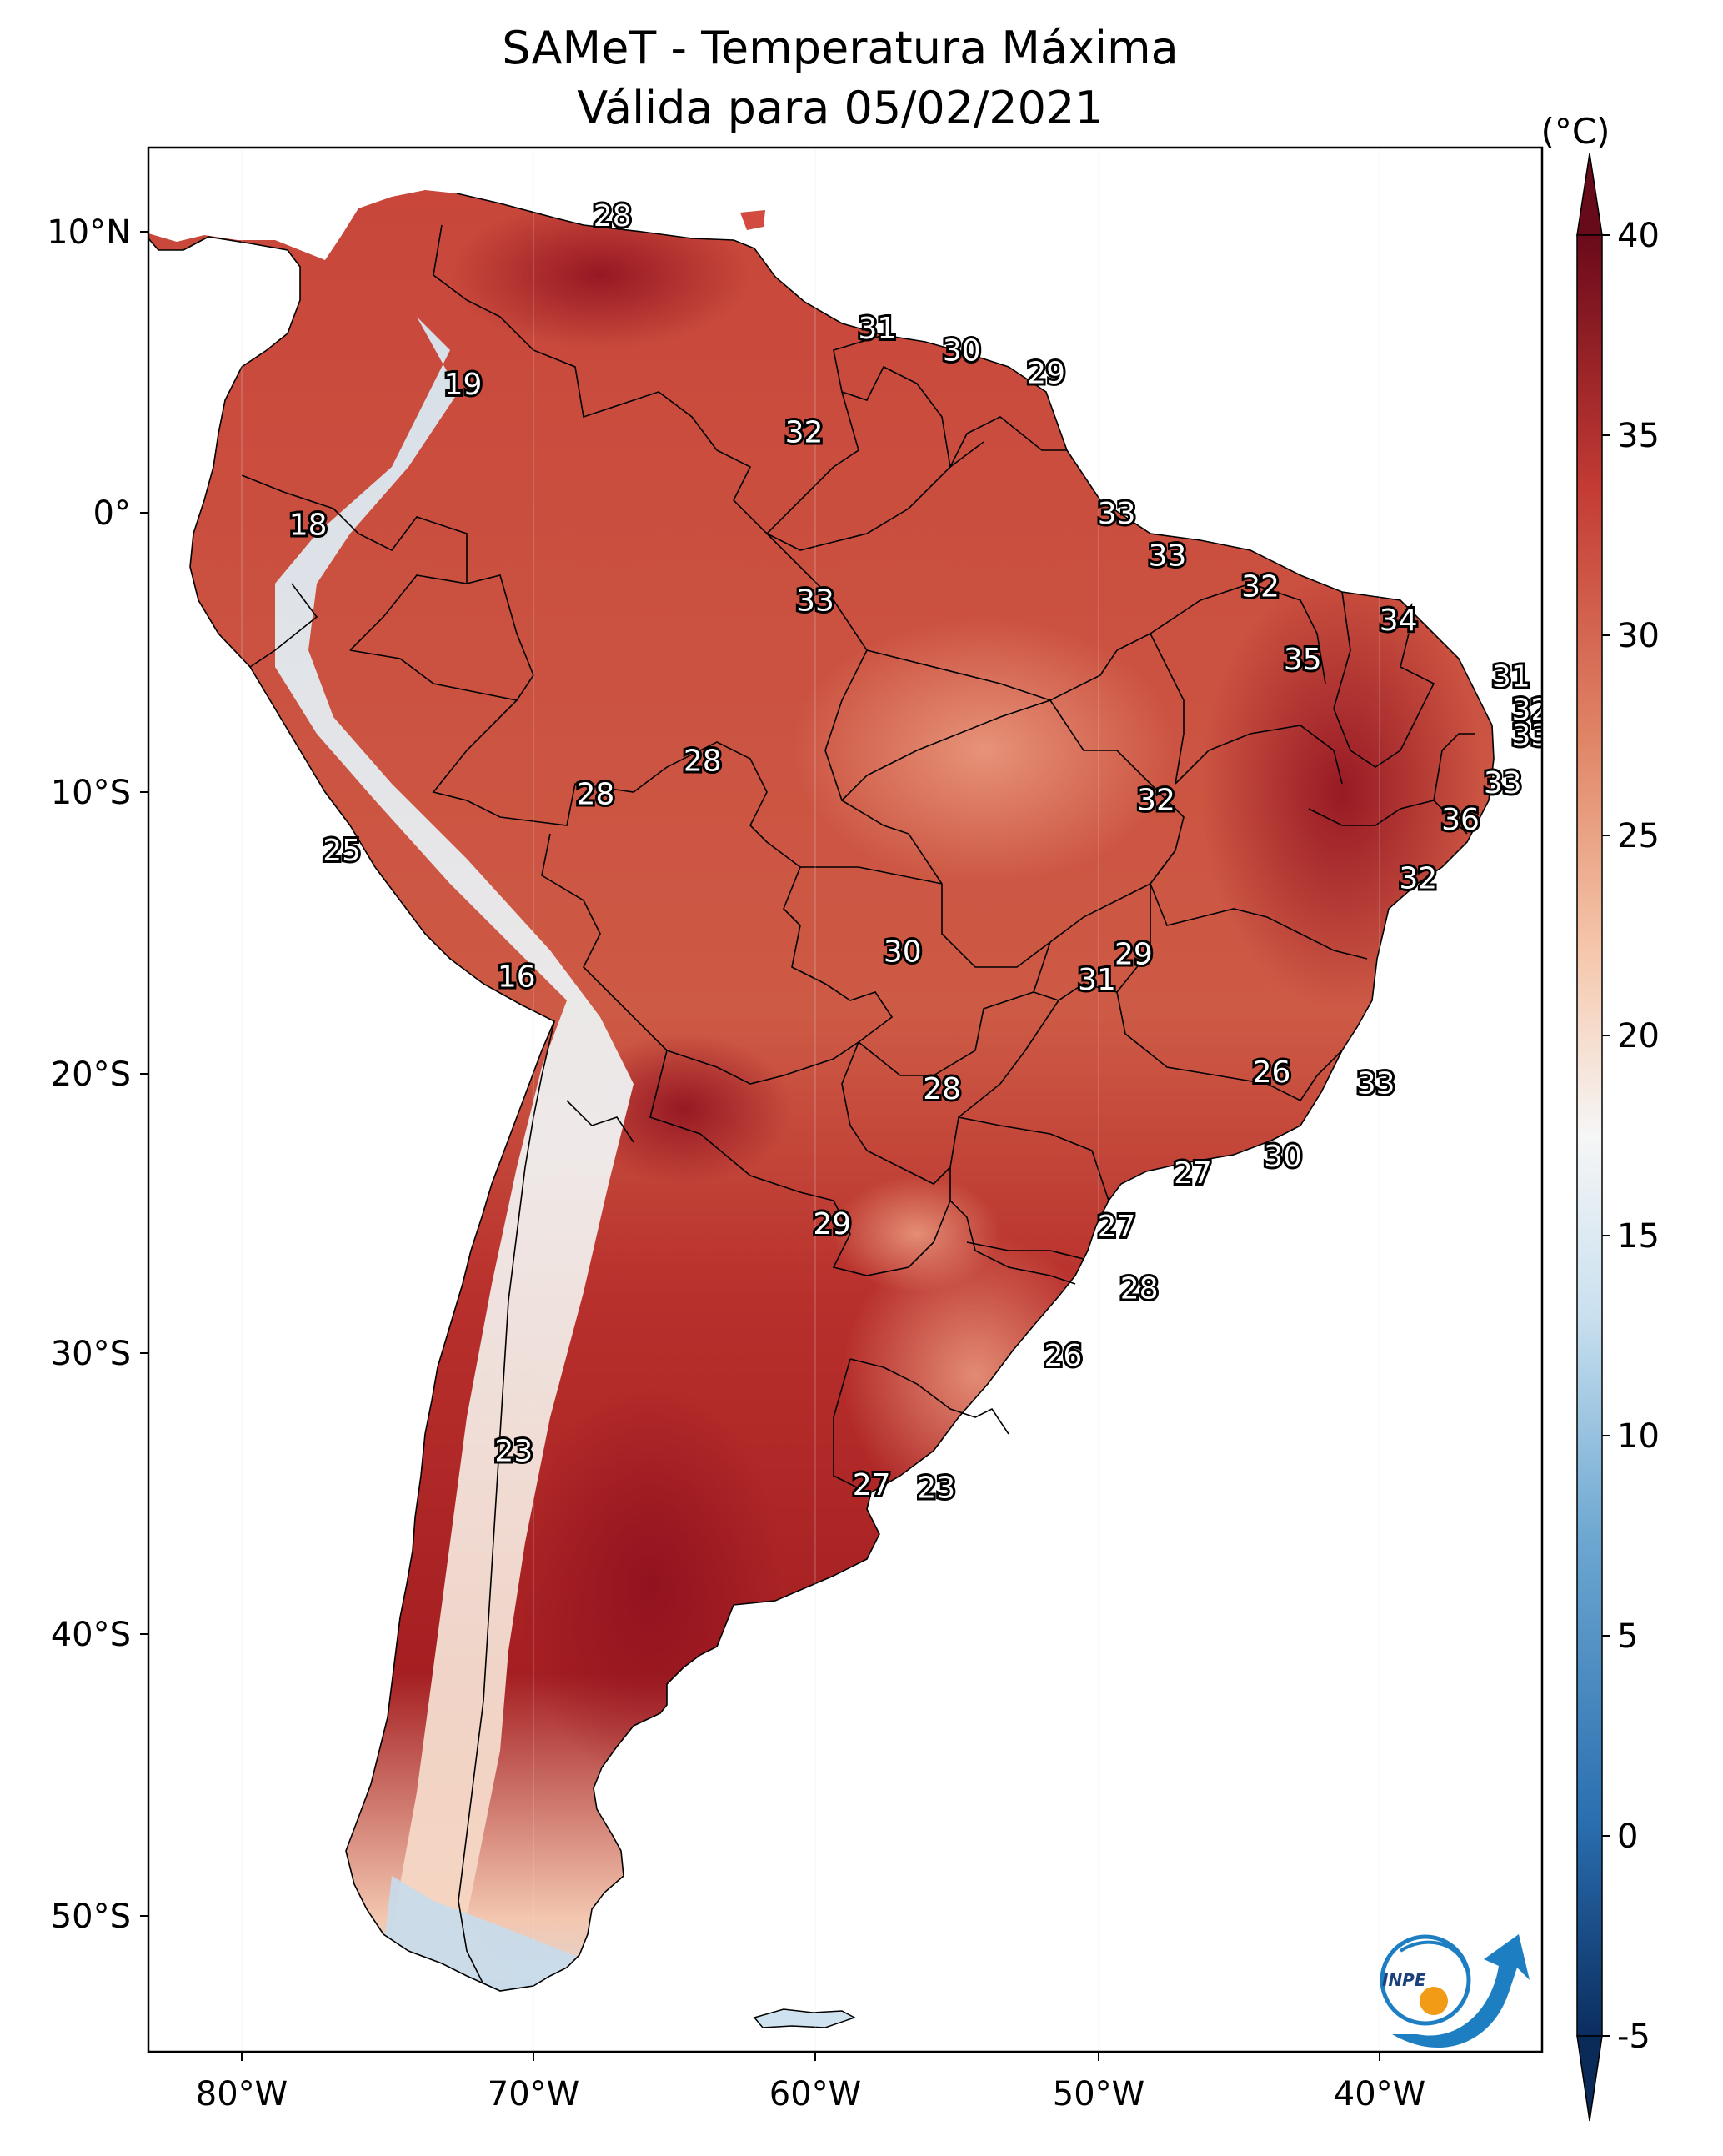  I want to click on colorbar: (°C) 40 35 30 25 20 15 10 5 0 -5, so click(1600, 1116).